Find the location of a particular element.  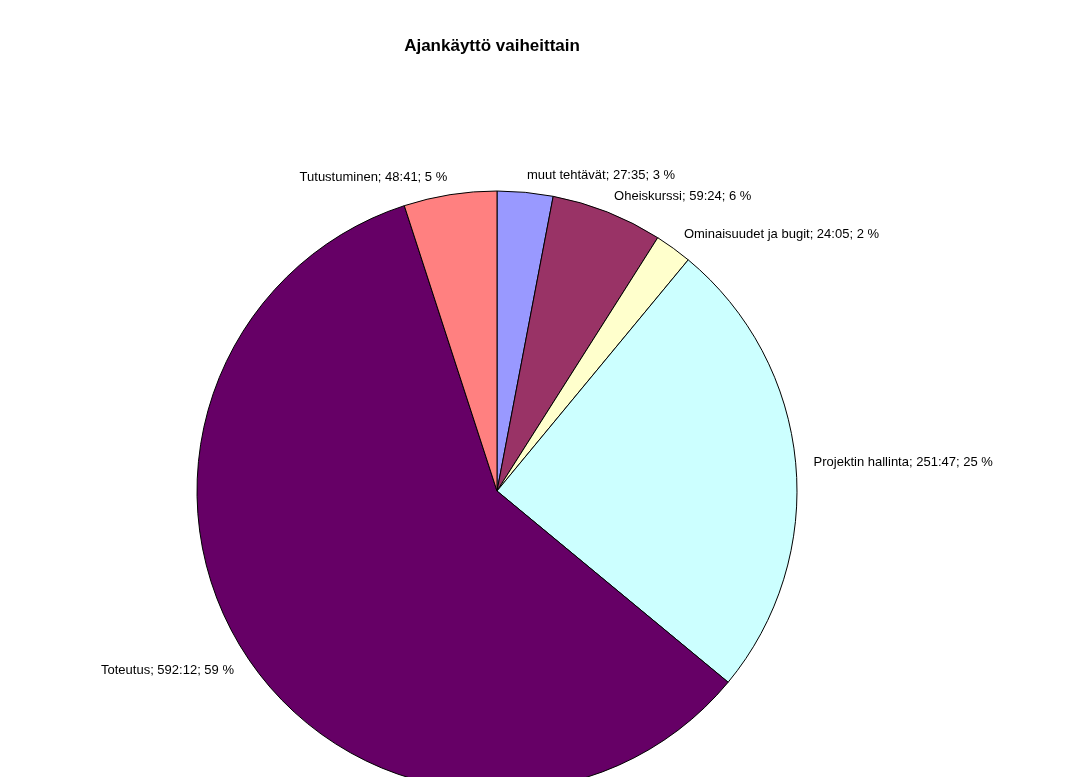

chart-title: Ajankäyttö vaiheittain is located at coordinates (492, 46).